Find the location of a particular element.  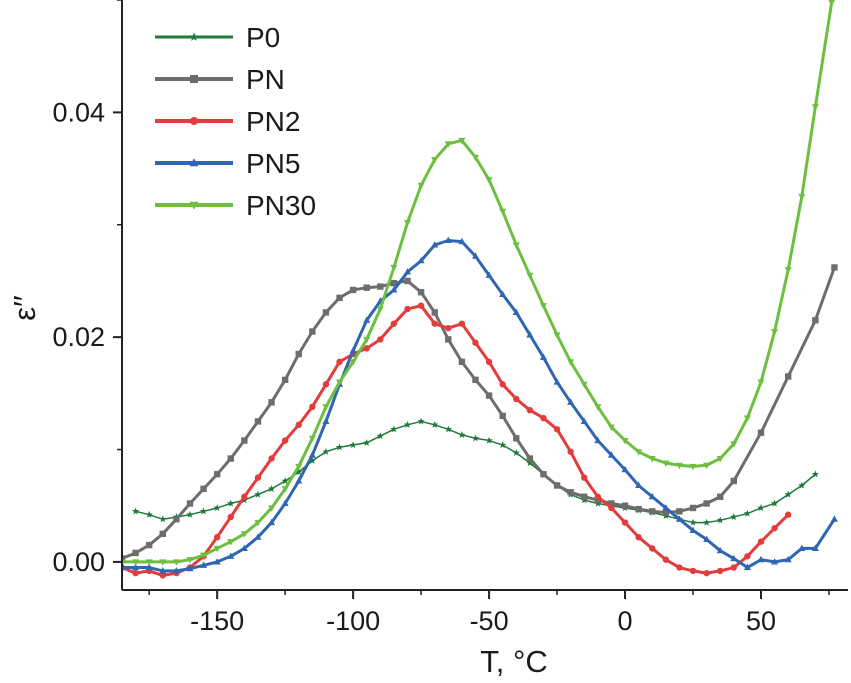

legend-marker-pn30 is located at coordinates (194, 205).